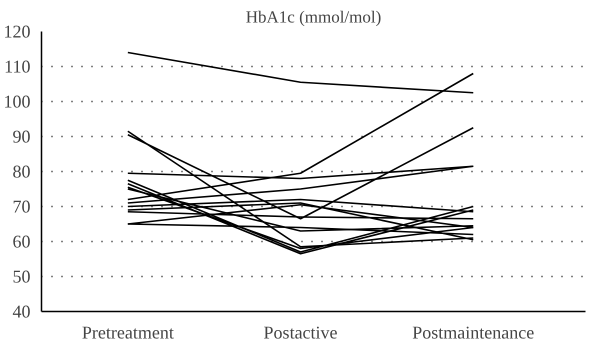  What do you see at coordinates (21, 312) in the screenshot?
I see `y-tick-label: 40` at bounding box center [21, 312].